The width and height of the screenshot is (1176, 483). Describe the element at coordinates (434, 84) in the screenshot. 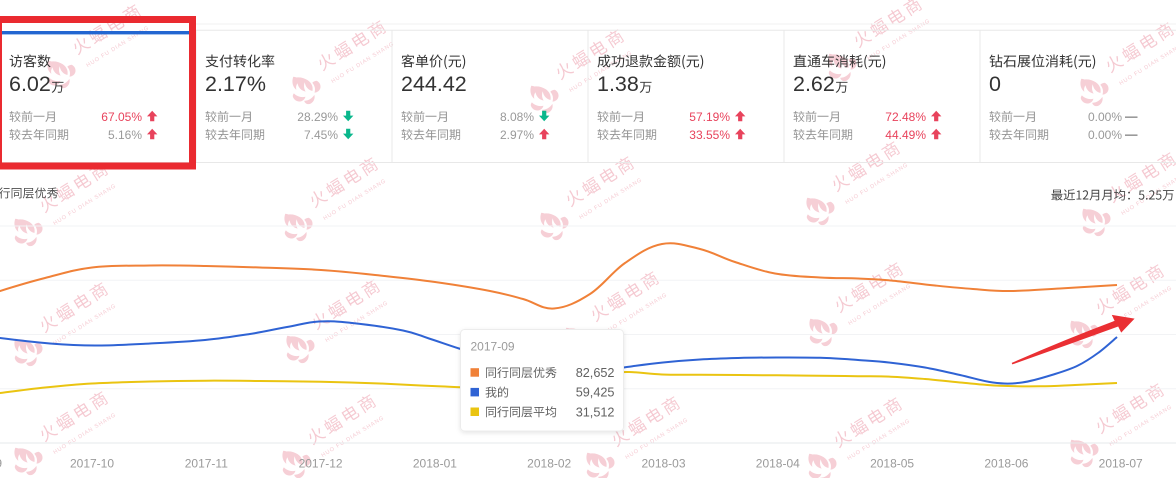

I see `svg-text: 244.42` at that location.